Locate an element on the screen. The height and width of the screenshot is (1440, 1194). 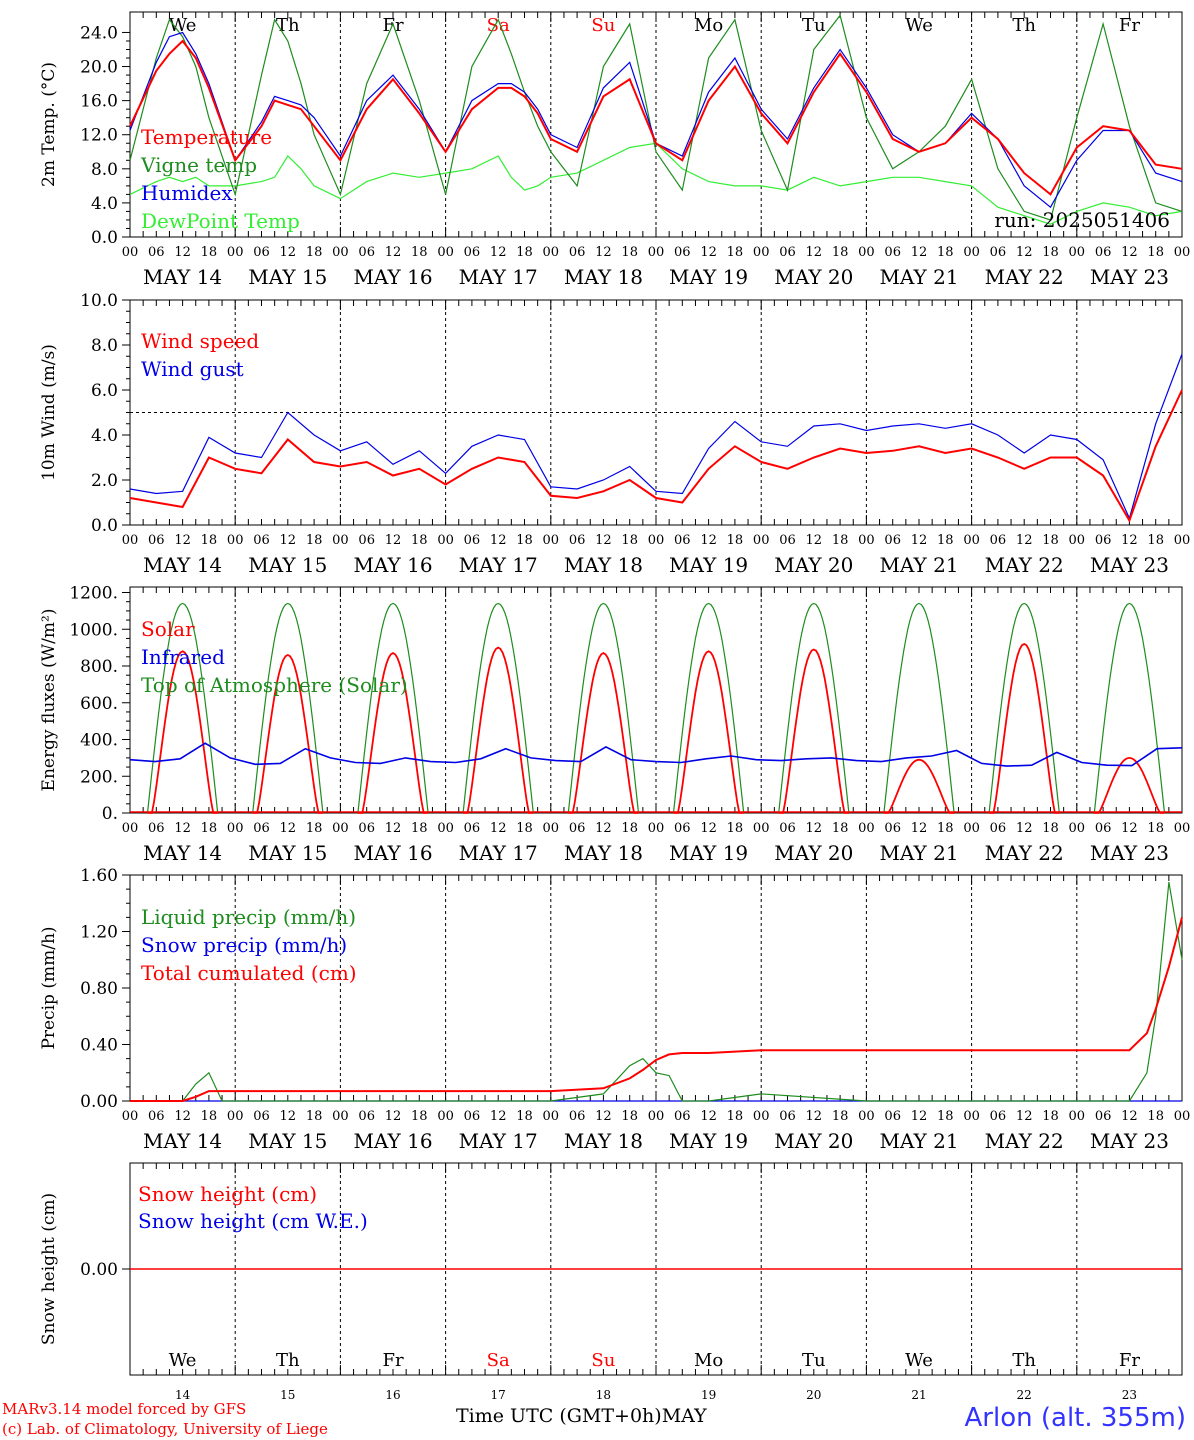
y-tick-label: 1200. is located at coordinates (93, 594).